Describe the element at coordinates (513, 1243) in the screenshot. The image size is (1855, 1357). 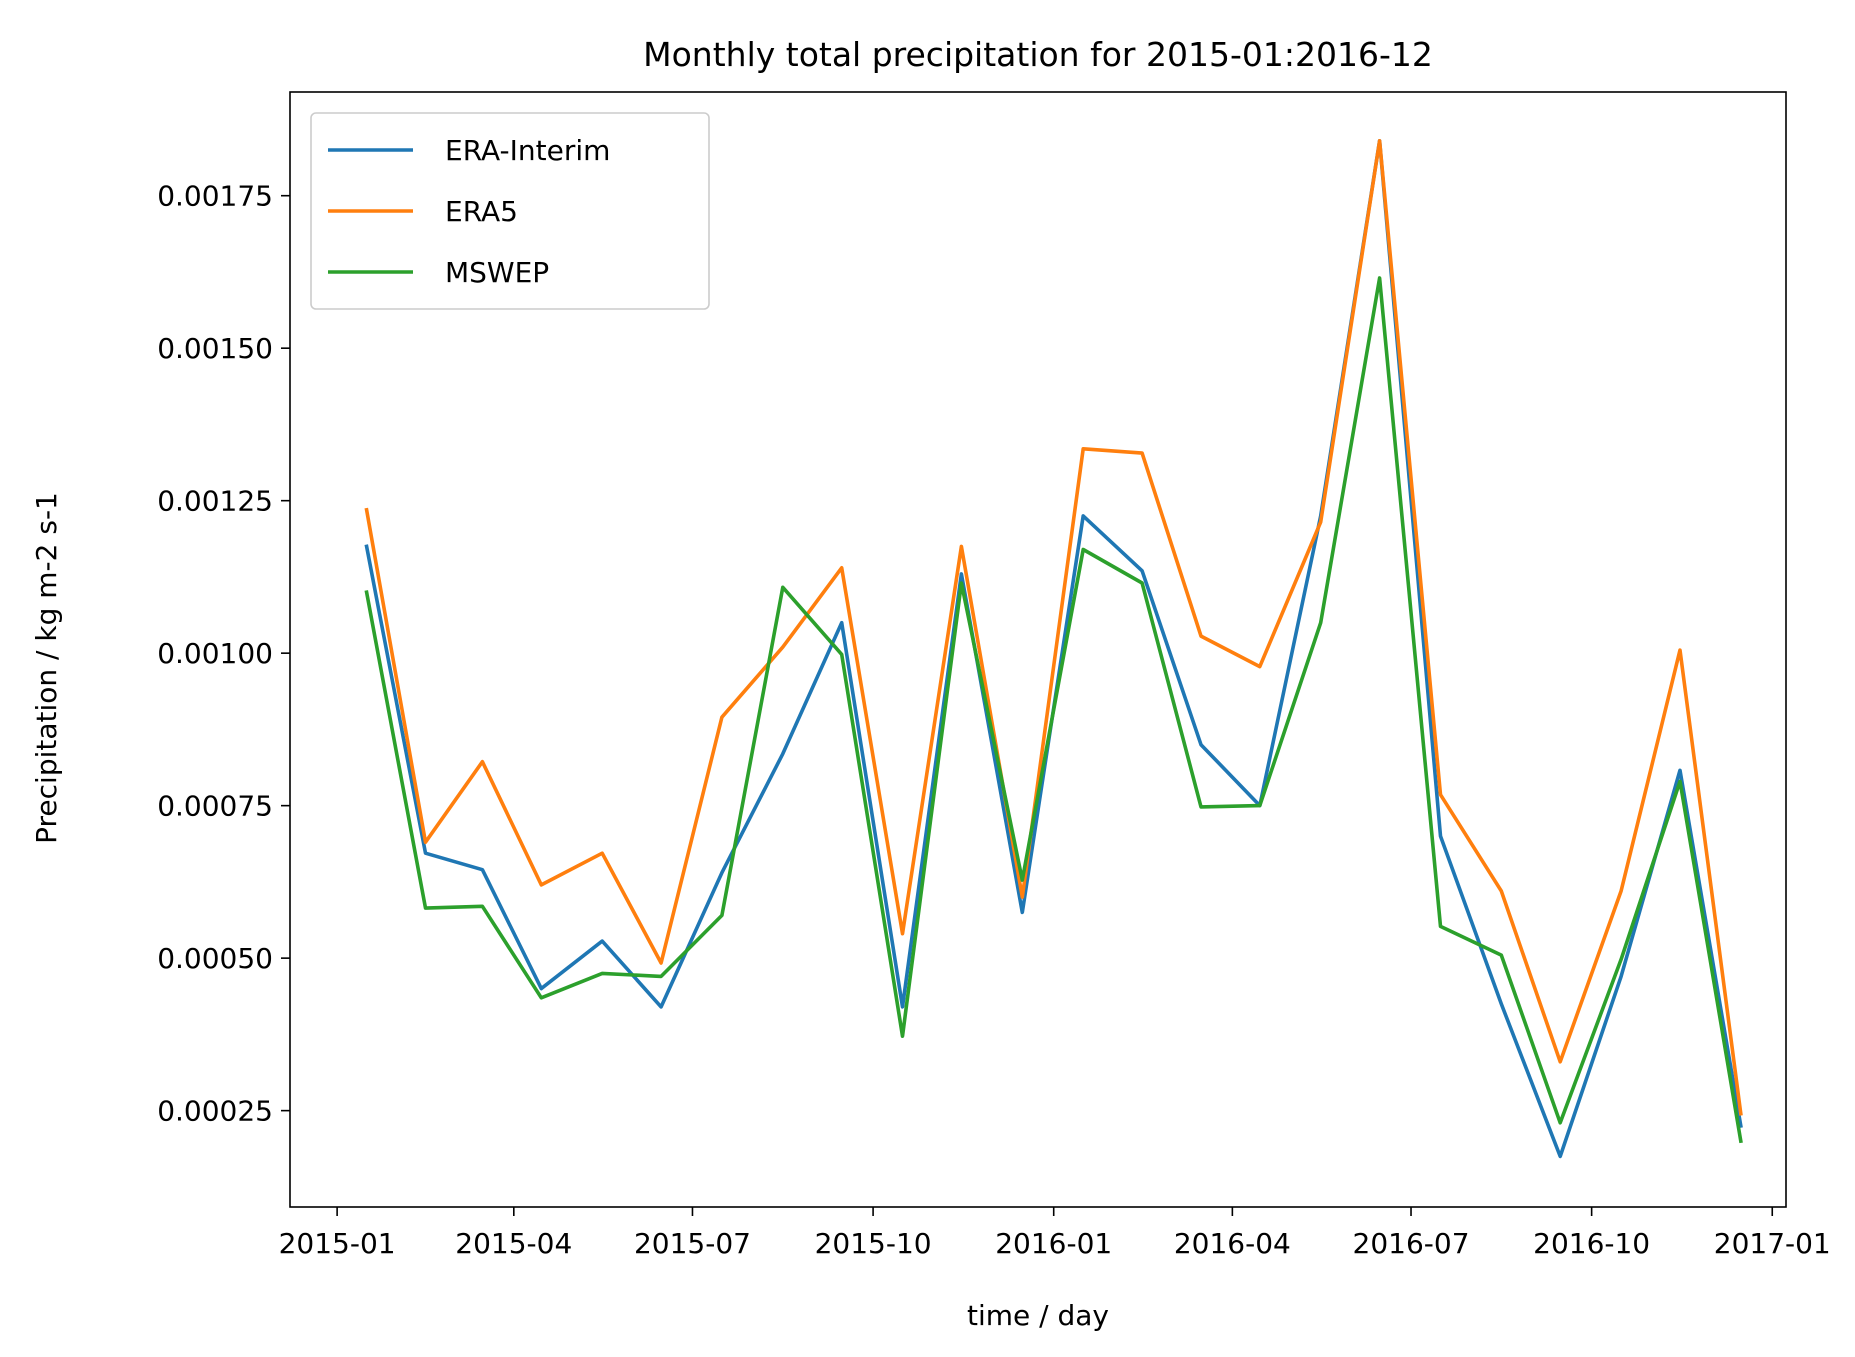
I see `x-tick-label: 2015-04` at that location.